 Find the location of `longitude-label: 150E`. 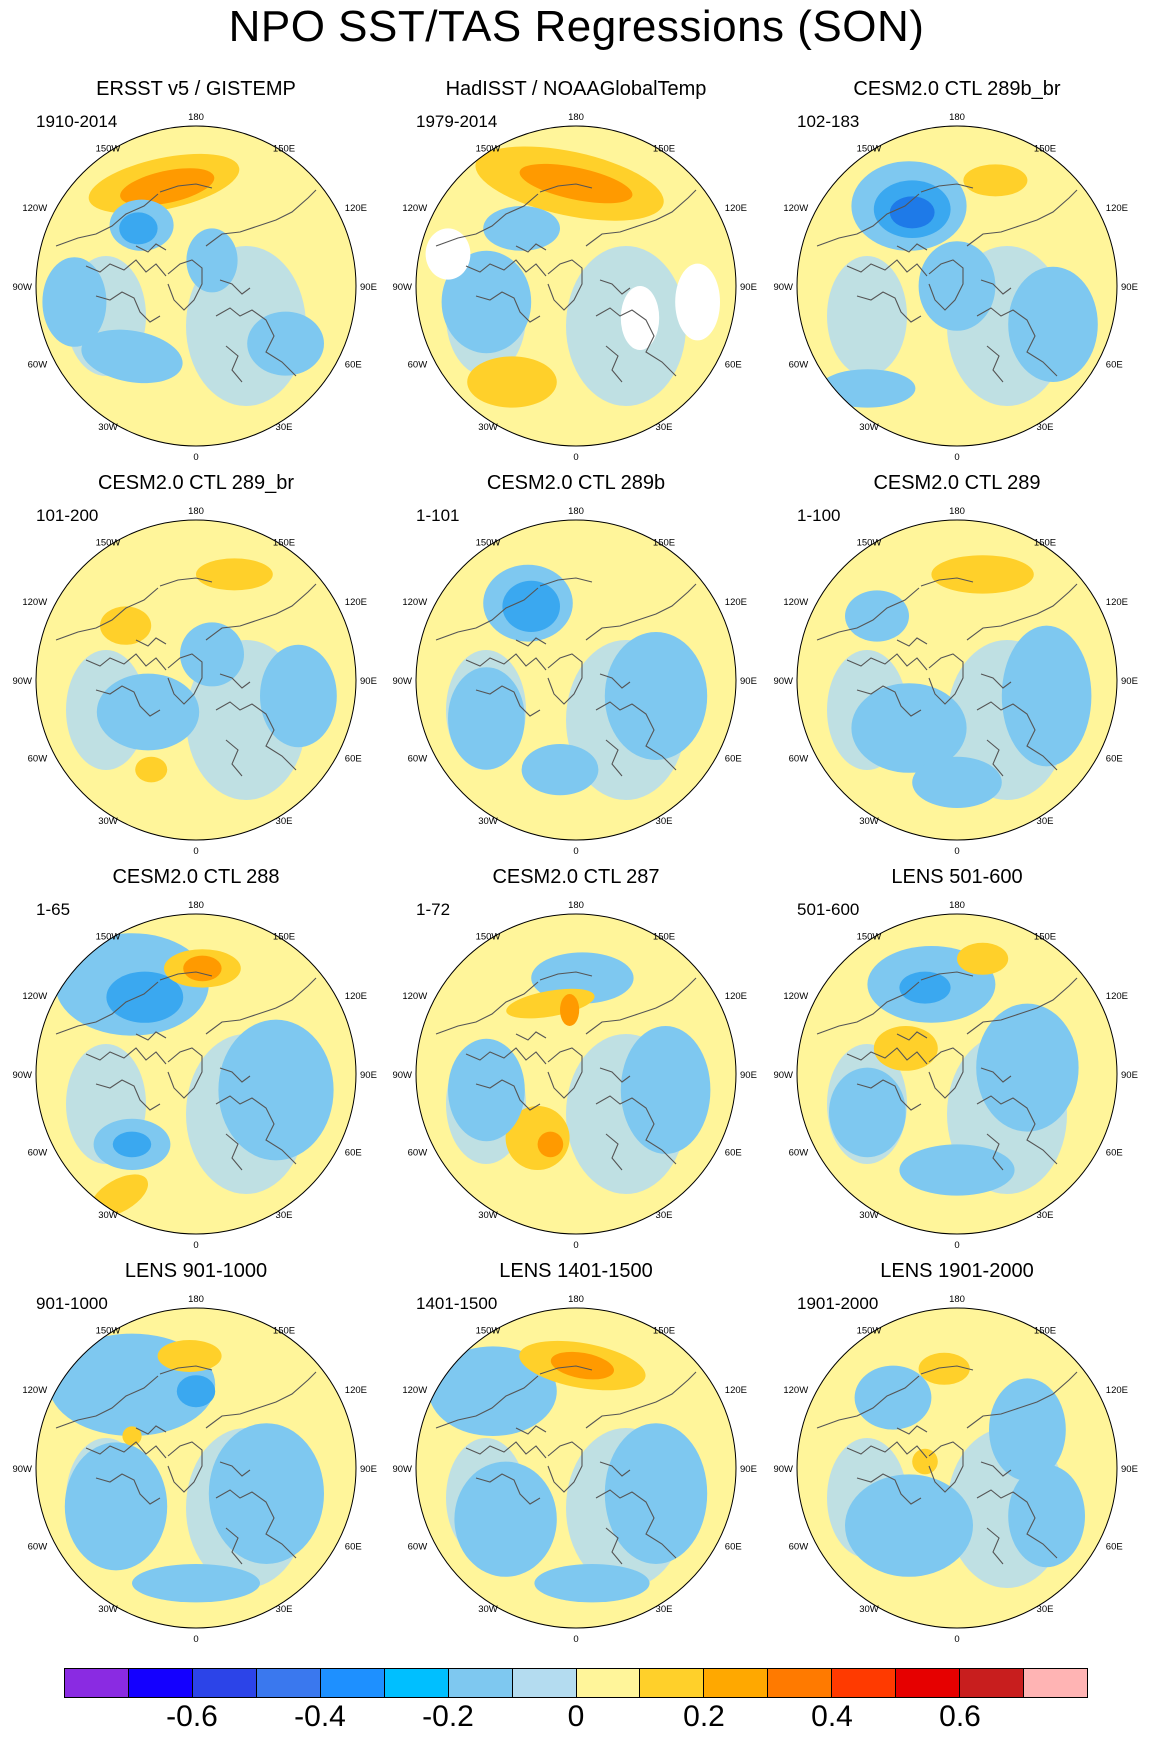

longitude-label: 150E is located at coordinates (1045, 937).